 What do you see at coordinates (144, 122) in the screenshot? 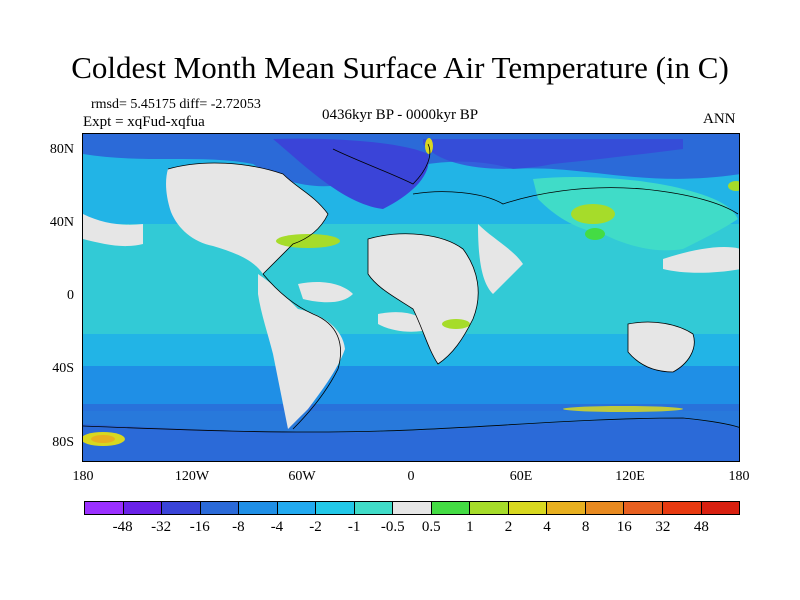
I see `experiment-label: Expt = xqFud-xqfua` at bounding box center [144, 122].